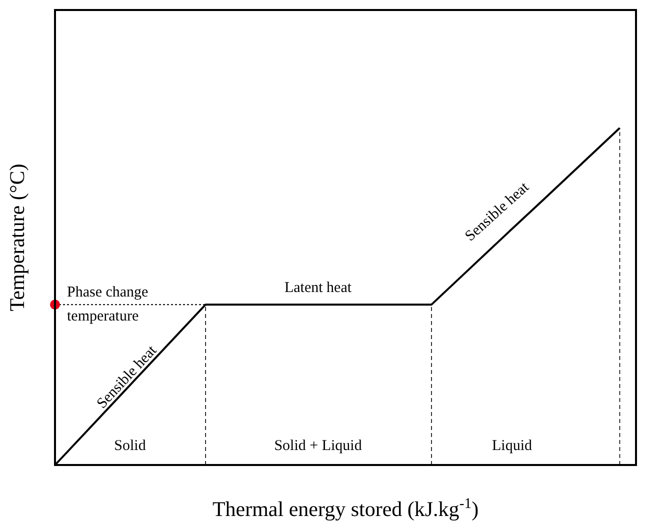 This screenshot has height=528, width=646. Describe the element at coordinates (108, 304) in the screenshot. I see `ref-line-label: Phase change temperature` at that location.